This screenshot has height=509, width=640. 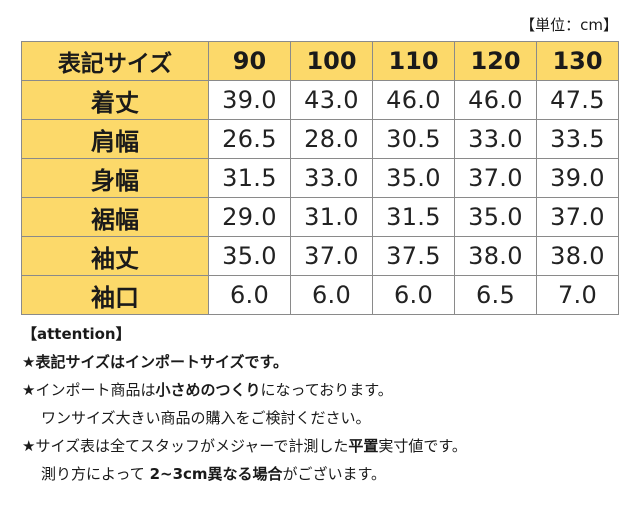 What do you see at coordinates (115, 178) in the screenshot?
I see `row-label: 身幅` at bounding box center [115, 178].